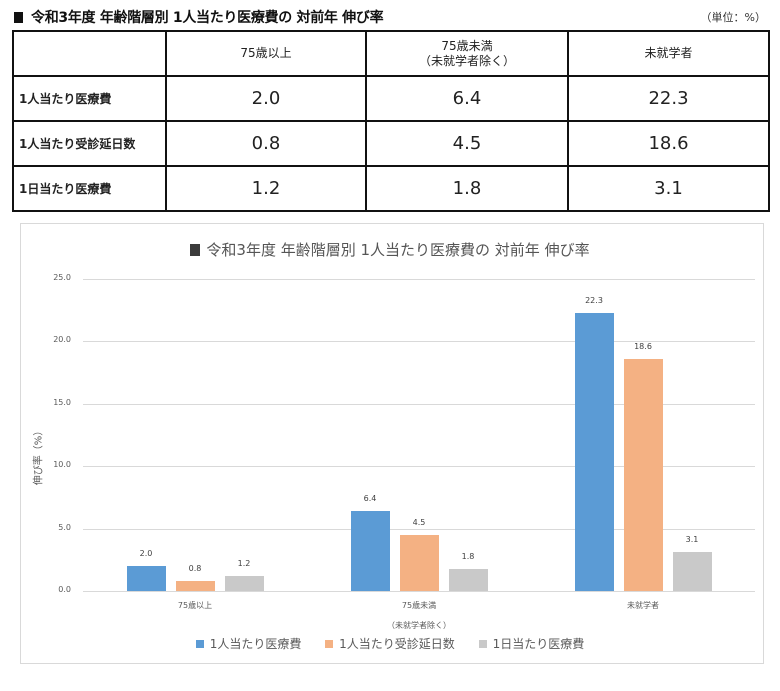 This screenshot has height=691, width=780. I want to click on y-tick-label: 25.0, so click(62, 277).